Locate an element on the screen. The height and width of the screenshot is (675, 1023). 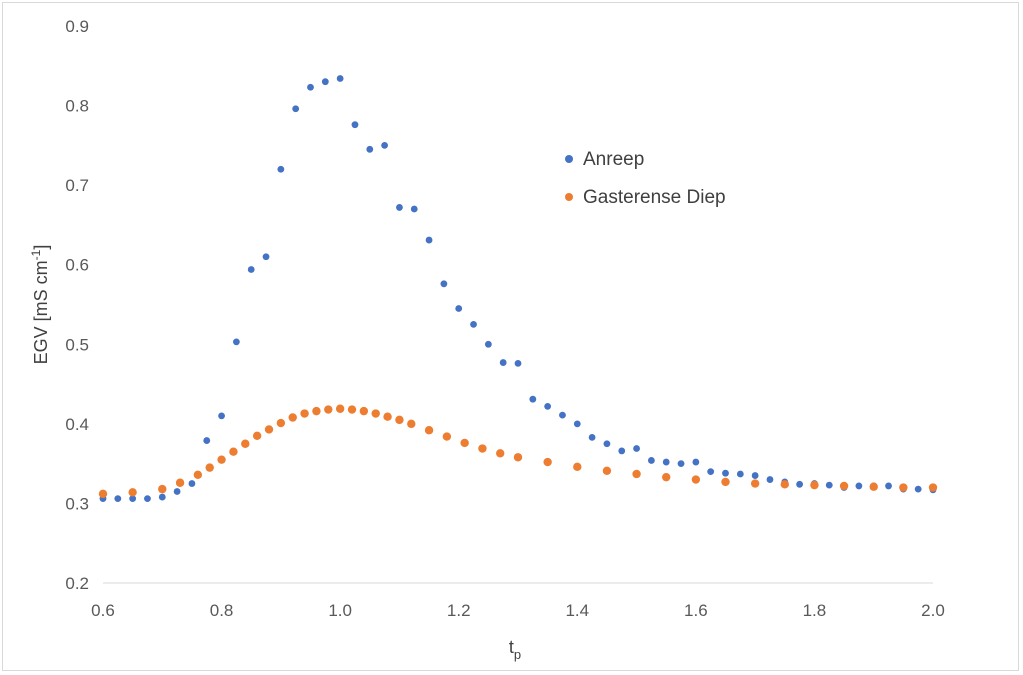
x-tick-label: 1.4 is located at coordinates (577, 610).